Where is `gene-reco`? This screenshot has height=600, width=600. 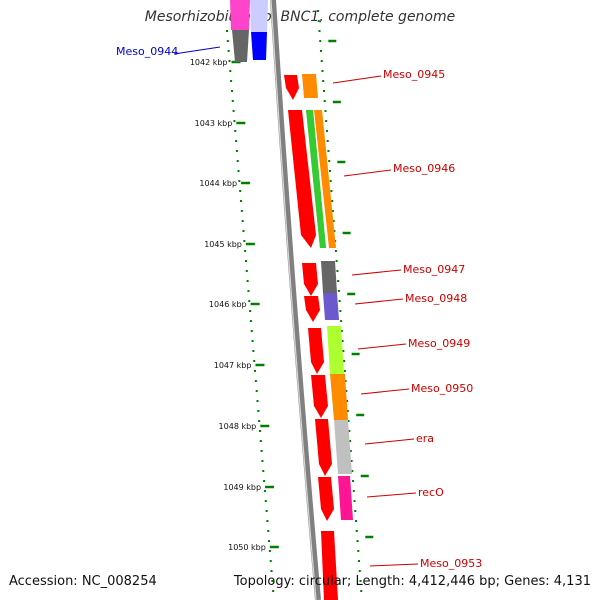
gene-reco is located at coordinates (335, 498).